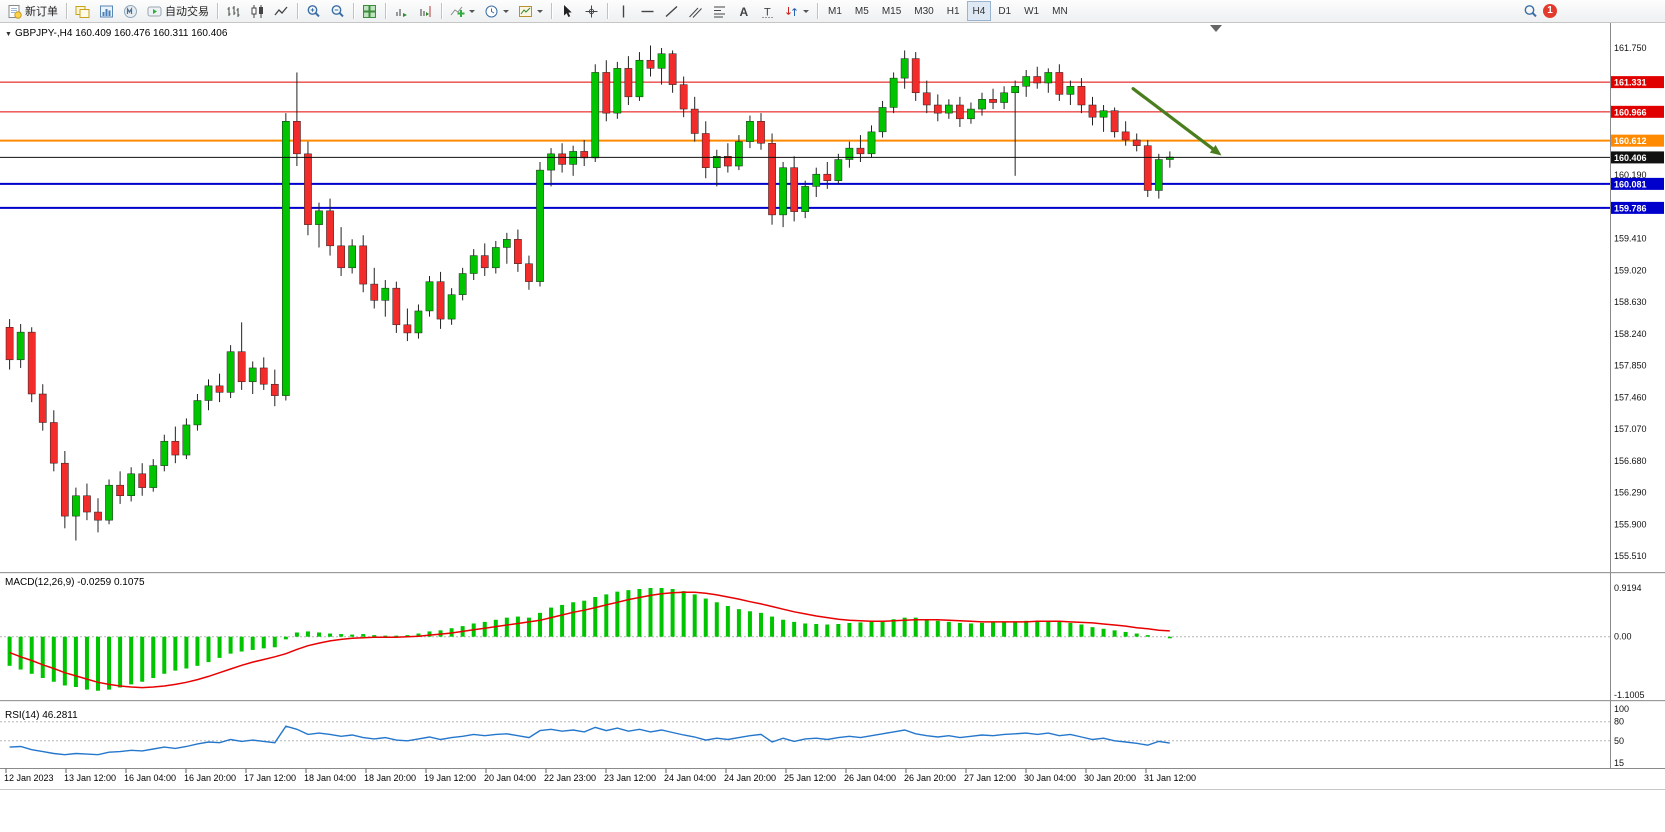  Describe the element at coordinates (1630, 302) in the screenshot. I see `price-axis-label: 158.630` at that location.